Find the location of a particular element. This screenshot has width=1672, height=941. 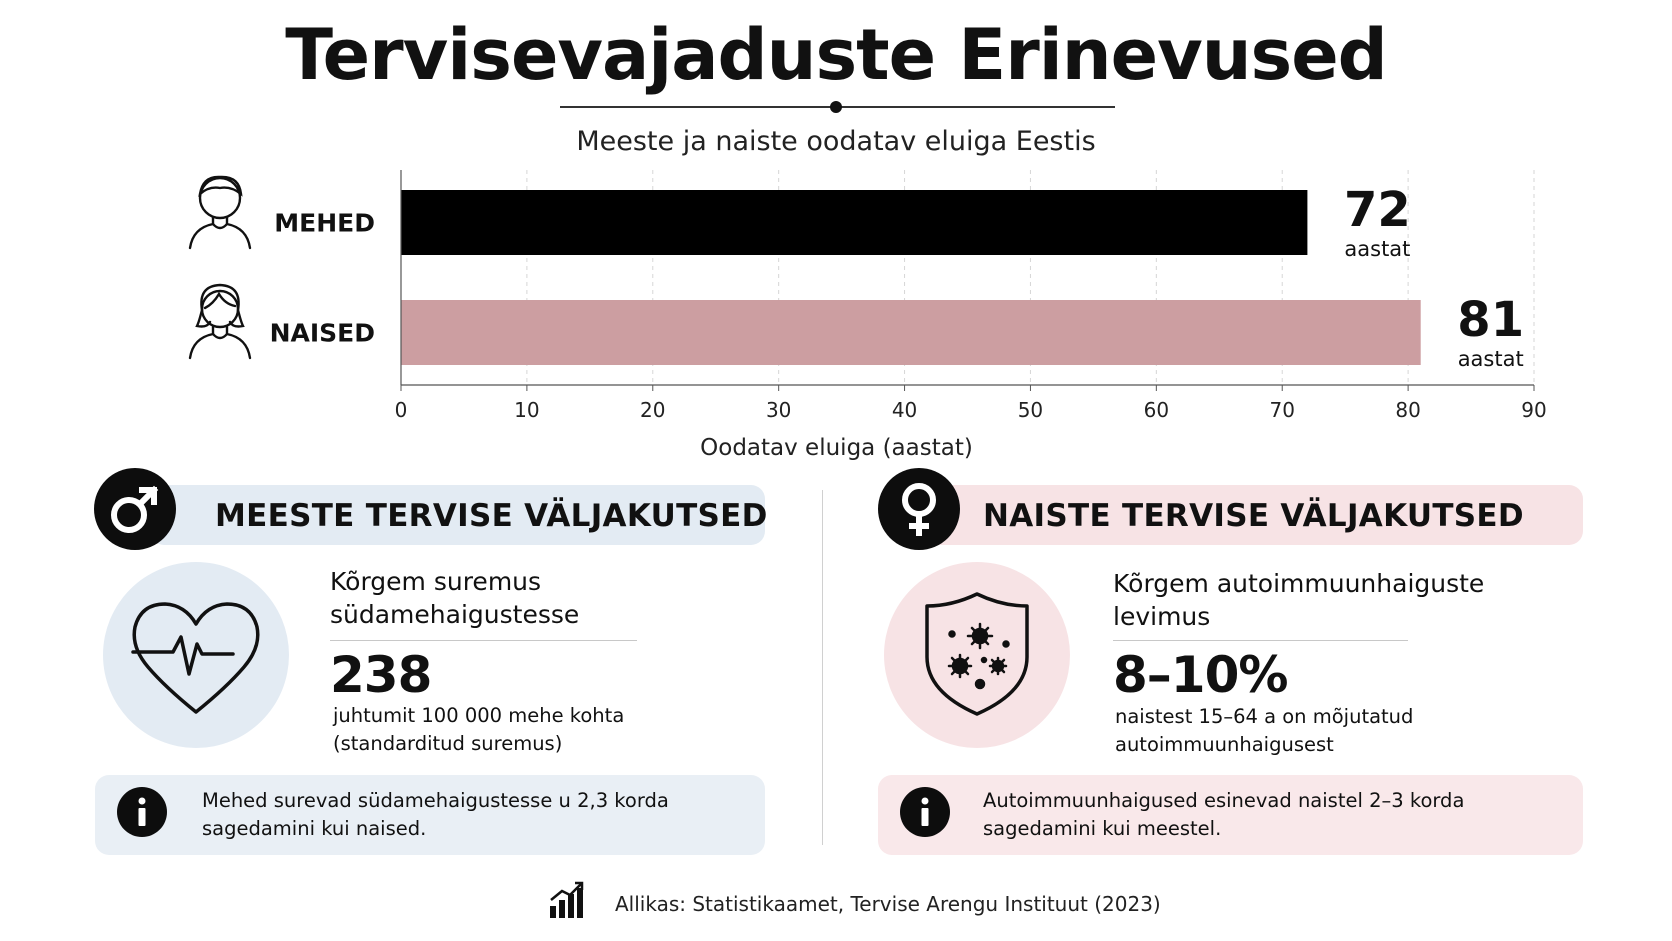

x-tick-label: 20 is located at coordinates (652, 410).